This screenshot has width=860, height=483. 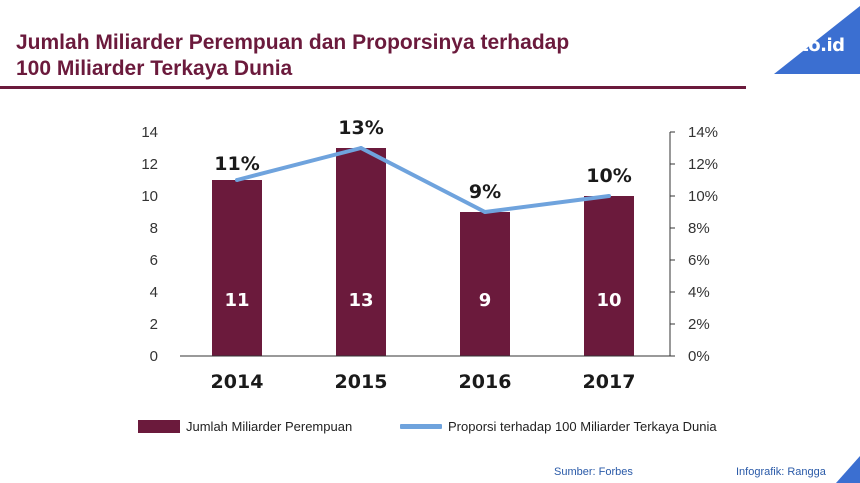 I want to click on legend-item-bar: Jumlah Miliarder Perempuan, so click(x=245, y=426).